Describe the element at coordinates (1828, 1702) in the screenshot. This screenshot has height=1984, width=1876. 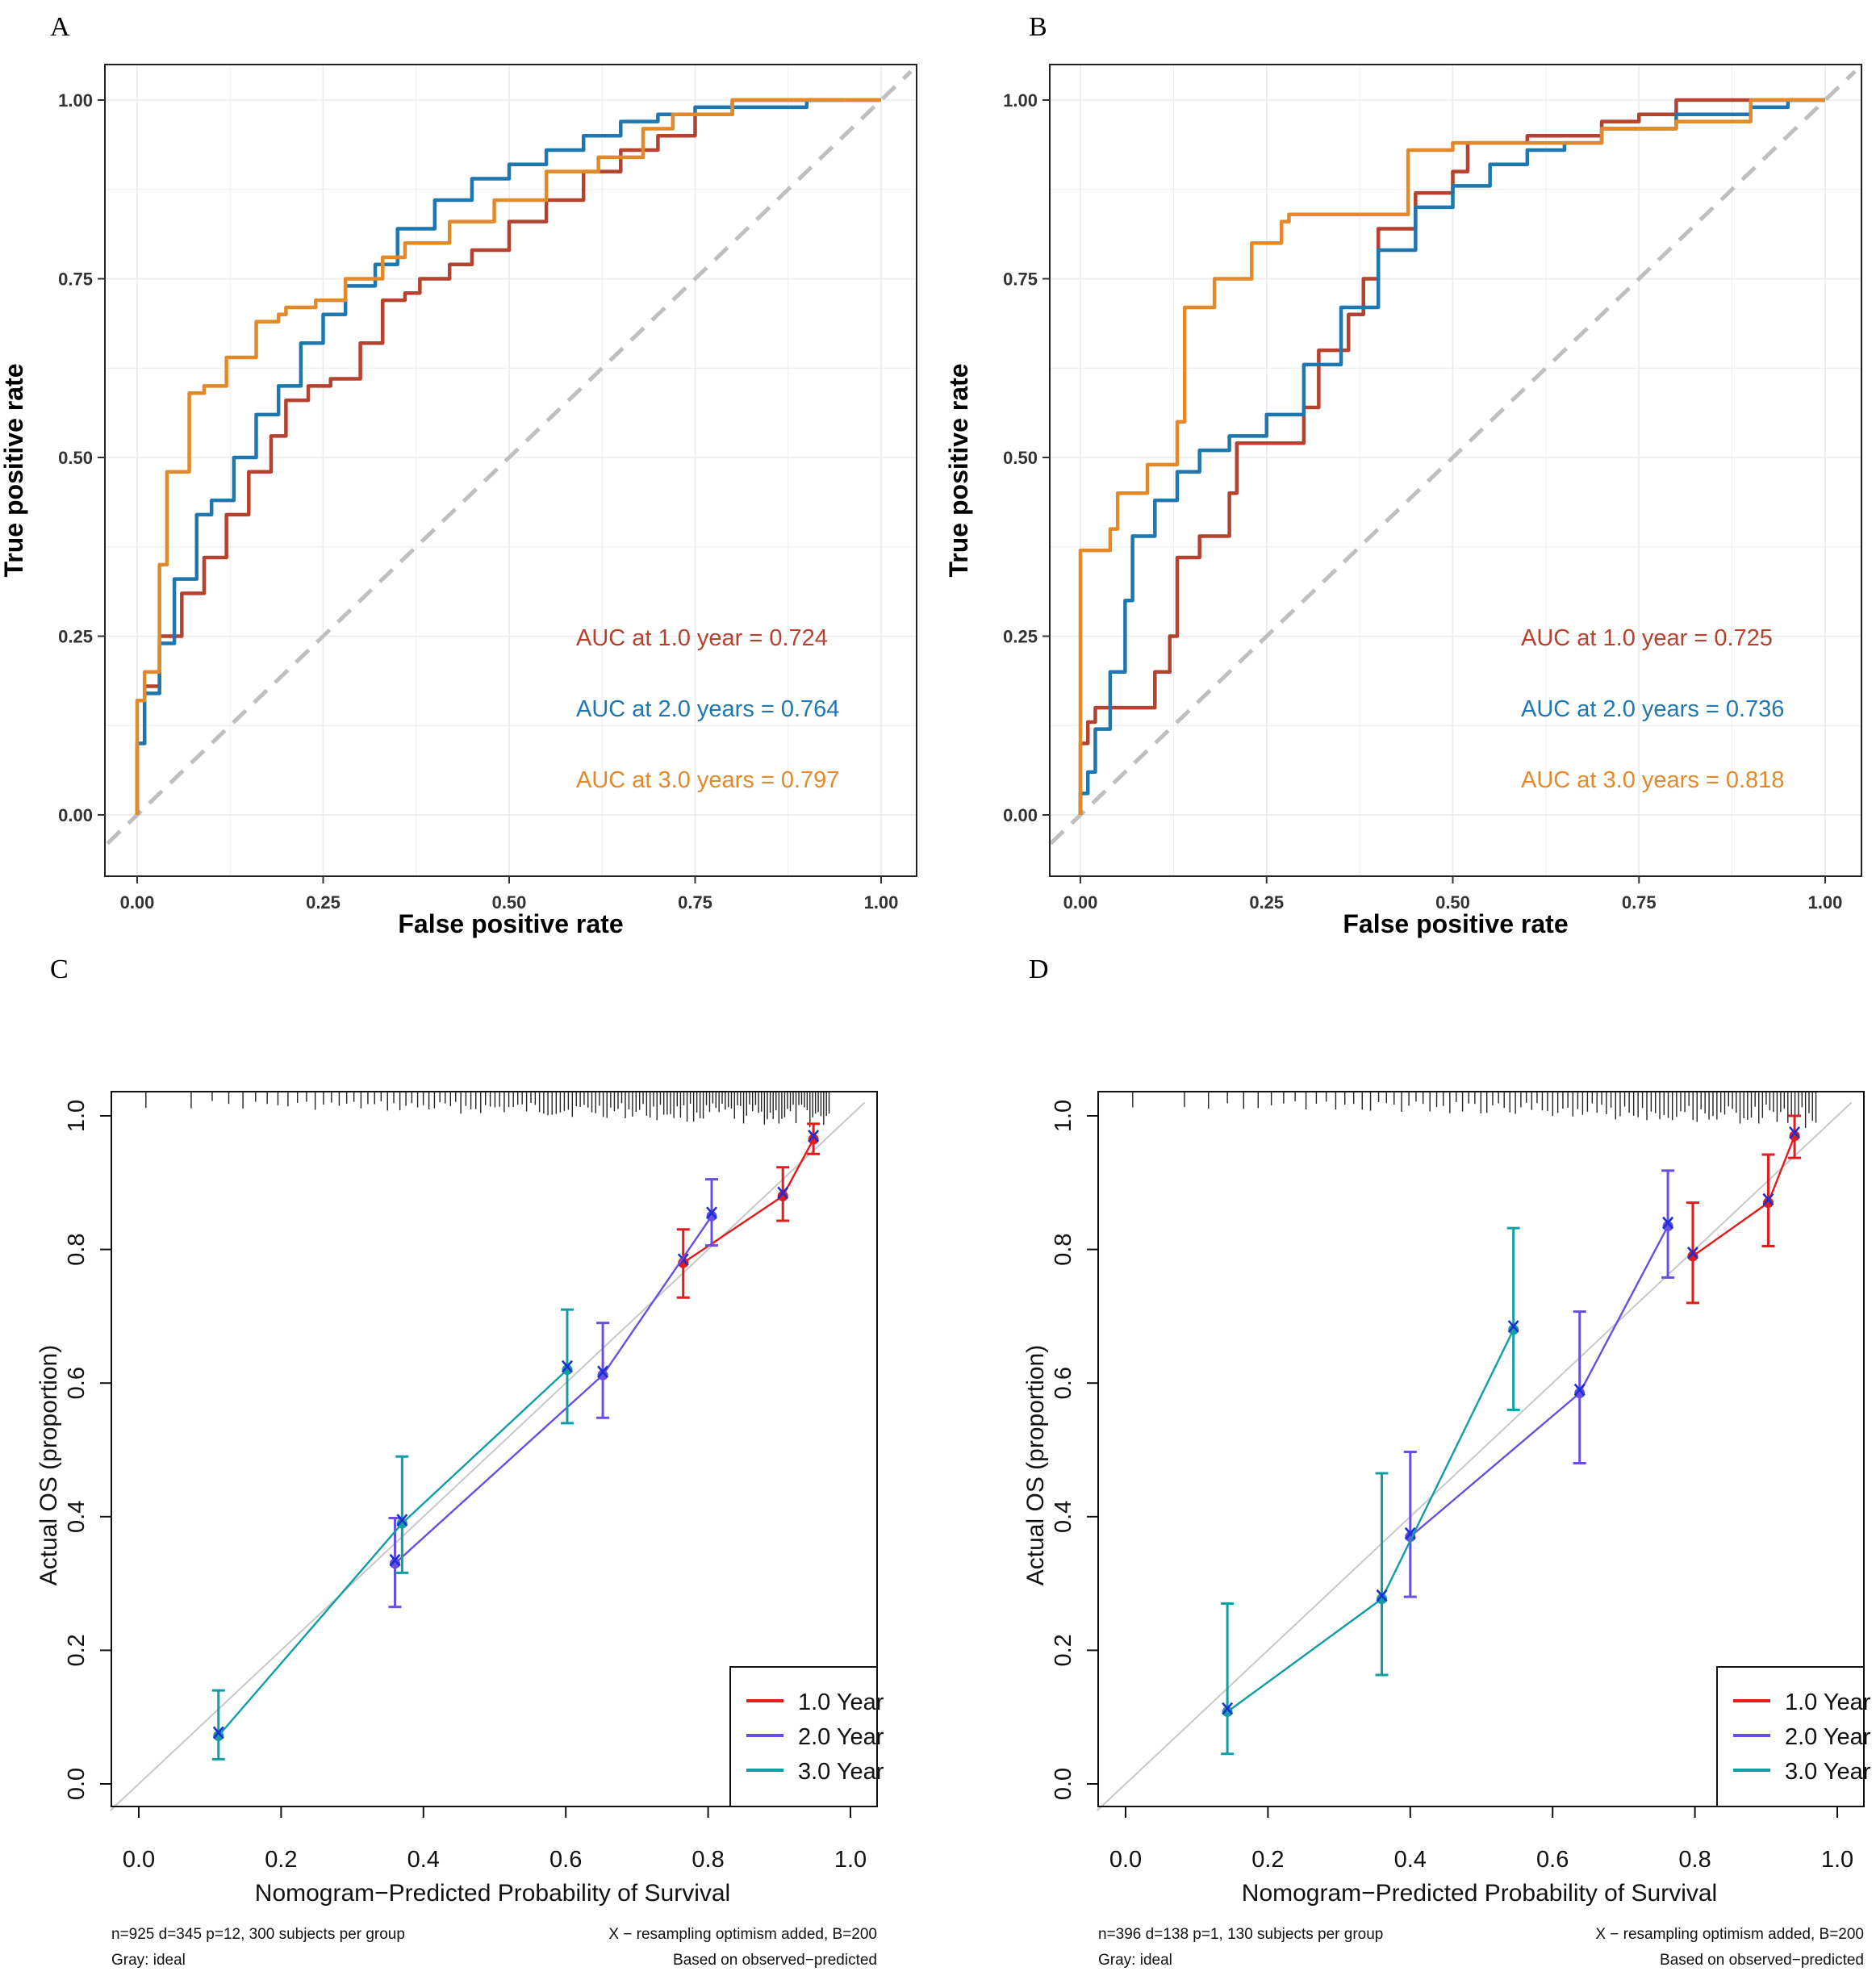
I see `legend-label-year-1: 1.0 Year` at that location.